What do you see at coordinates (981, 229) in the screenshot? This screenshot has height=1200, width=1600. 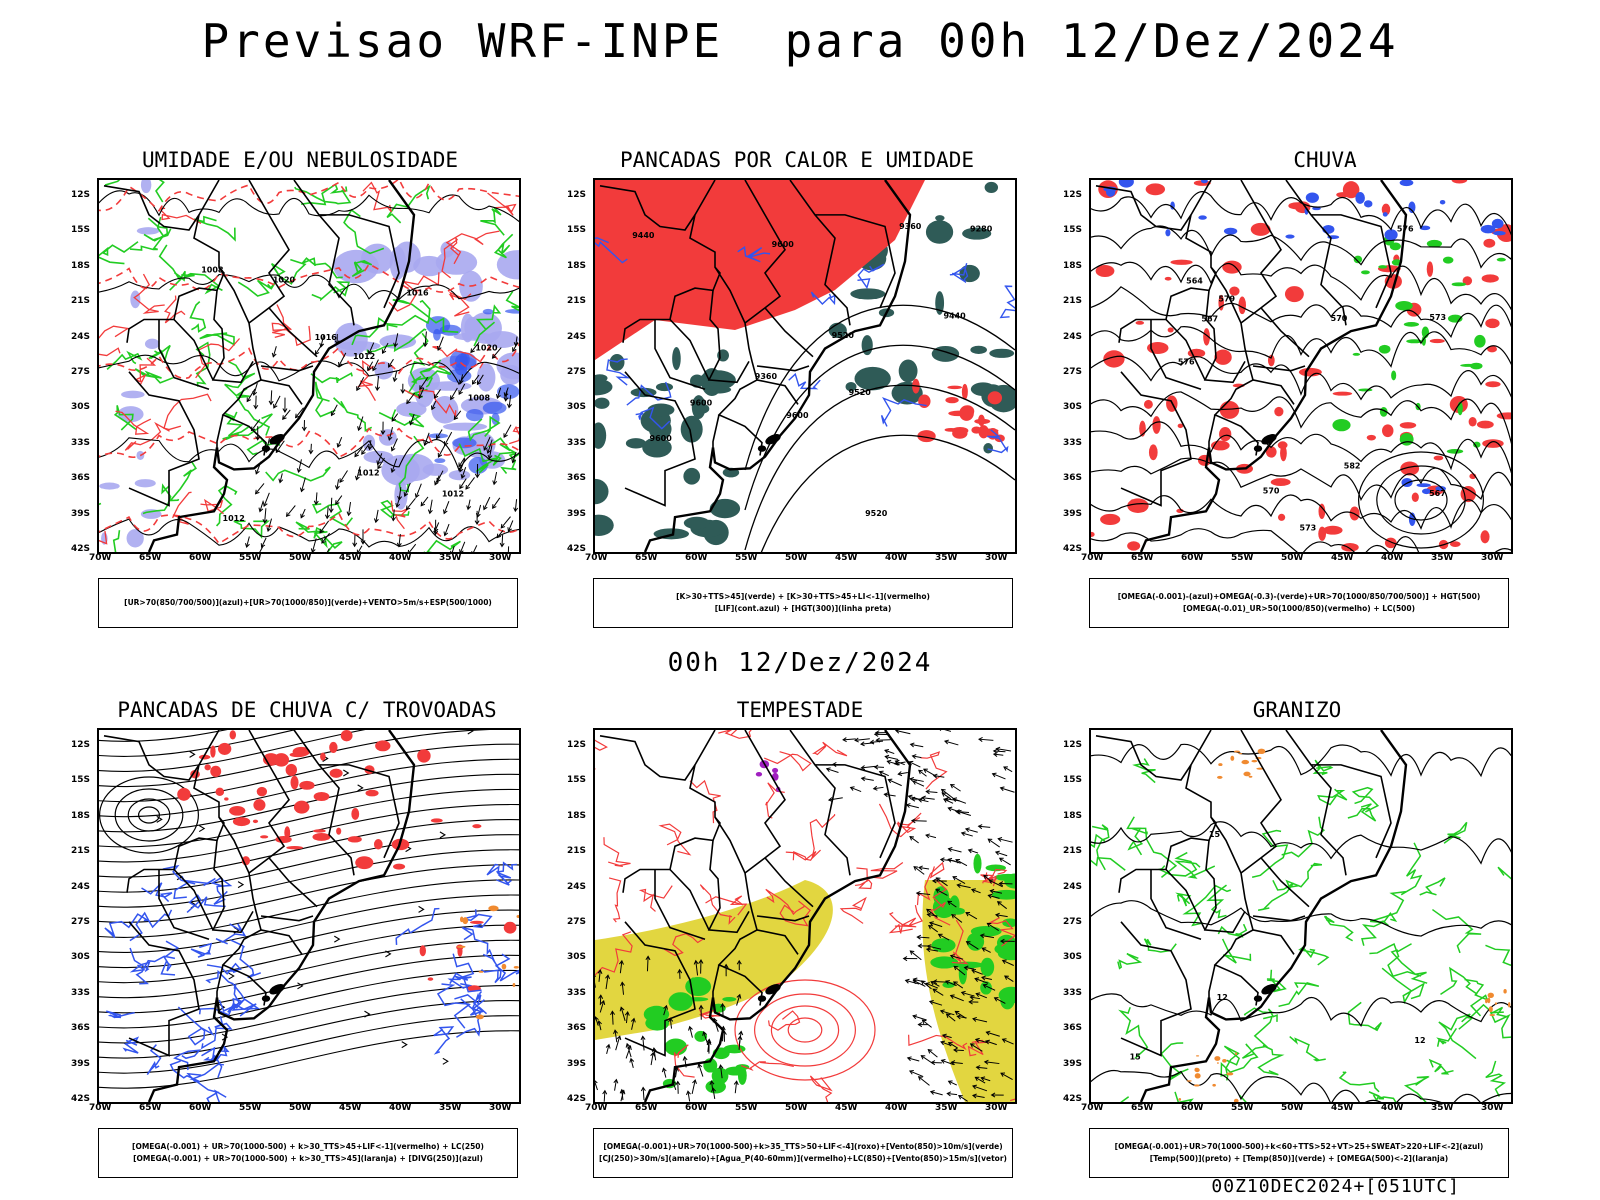 I see `contour-label: 9280` at bounding box center [981, 229].